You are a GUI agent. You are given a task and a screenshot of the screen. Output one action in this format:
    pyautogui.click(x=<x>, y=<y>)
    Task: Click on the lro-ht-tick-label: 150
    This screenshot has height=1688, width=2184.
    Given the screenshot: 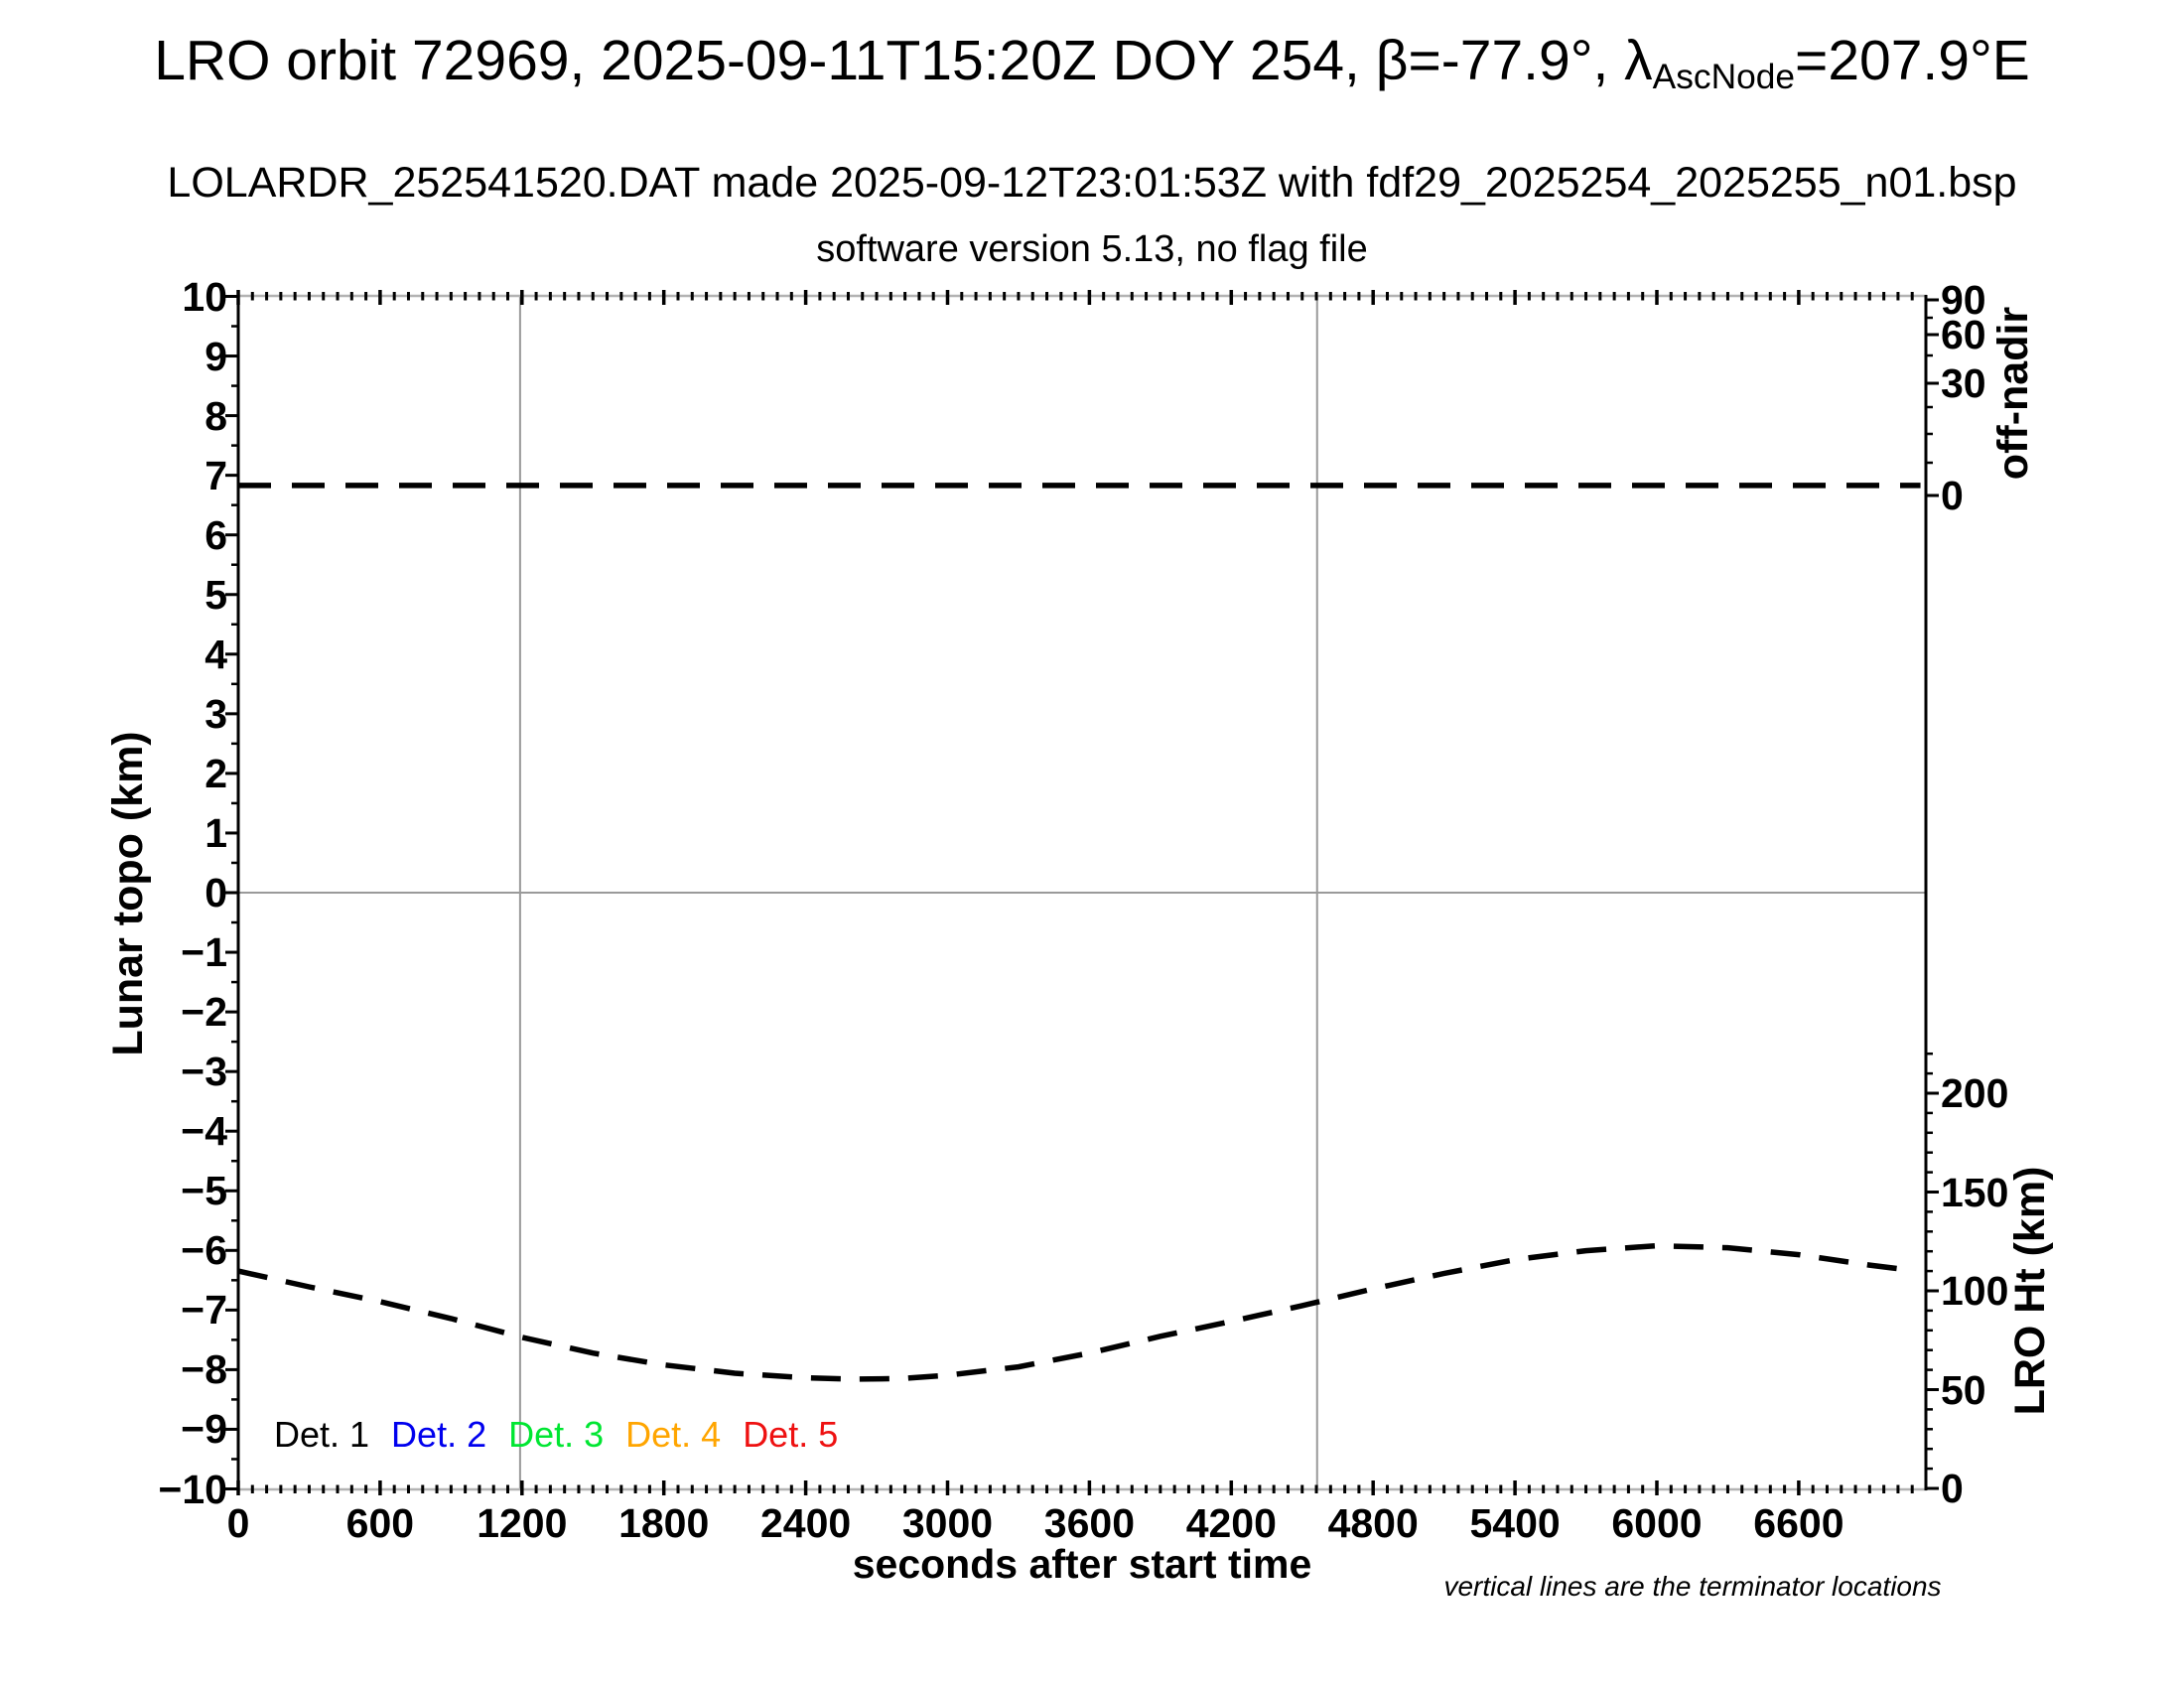 What is the action you would take?
    pyautogui.click(x=1975, y=1192)
    